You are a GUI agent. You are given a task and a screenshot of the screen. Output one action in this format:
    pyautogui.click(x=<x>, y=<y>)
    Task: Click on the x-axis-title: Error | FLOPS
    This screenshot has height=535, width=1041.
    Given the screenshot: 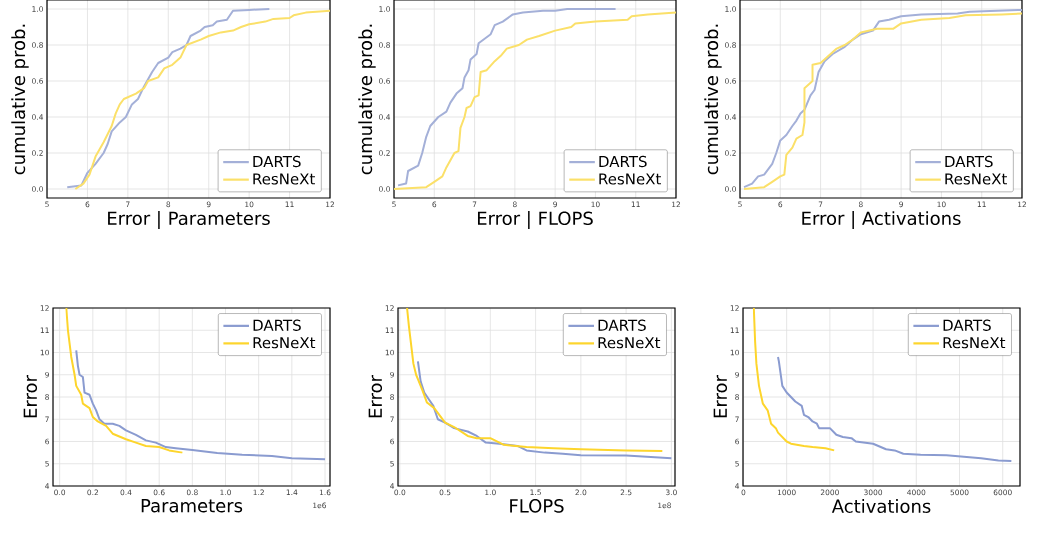 What is the action you would take?
    pyautogui.click(x=535, y=220)
    